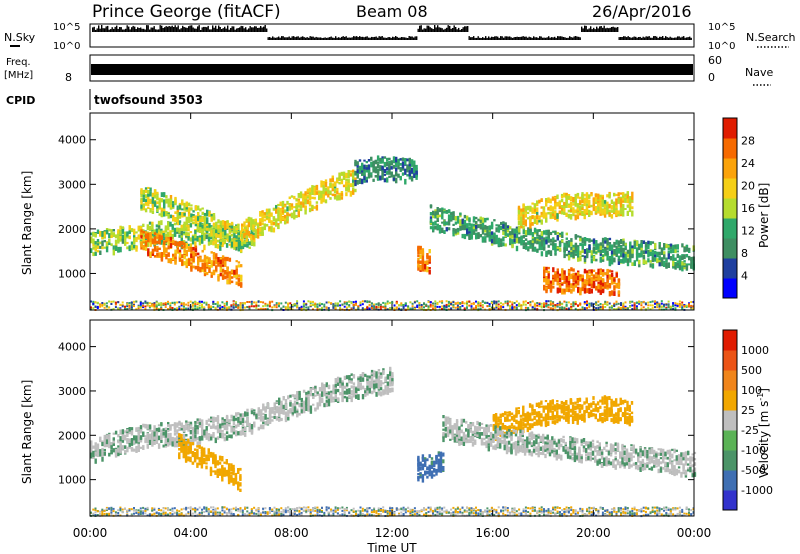 This screenshot has width=800, height=554. What do you see at coordinates (400, 37) in the screenshot?
I see `noise-panel: N.Sky 10^5 10^0 10^5 10^0 N.Search` at bounding box center [400, 37].